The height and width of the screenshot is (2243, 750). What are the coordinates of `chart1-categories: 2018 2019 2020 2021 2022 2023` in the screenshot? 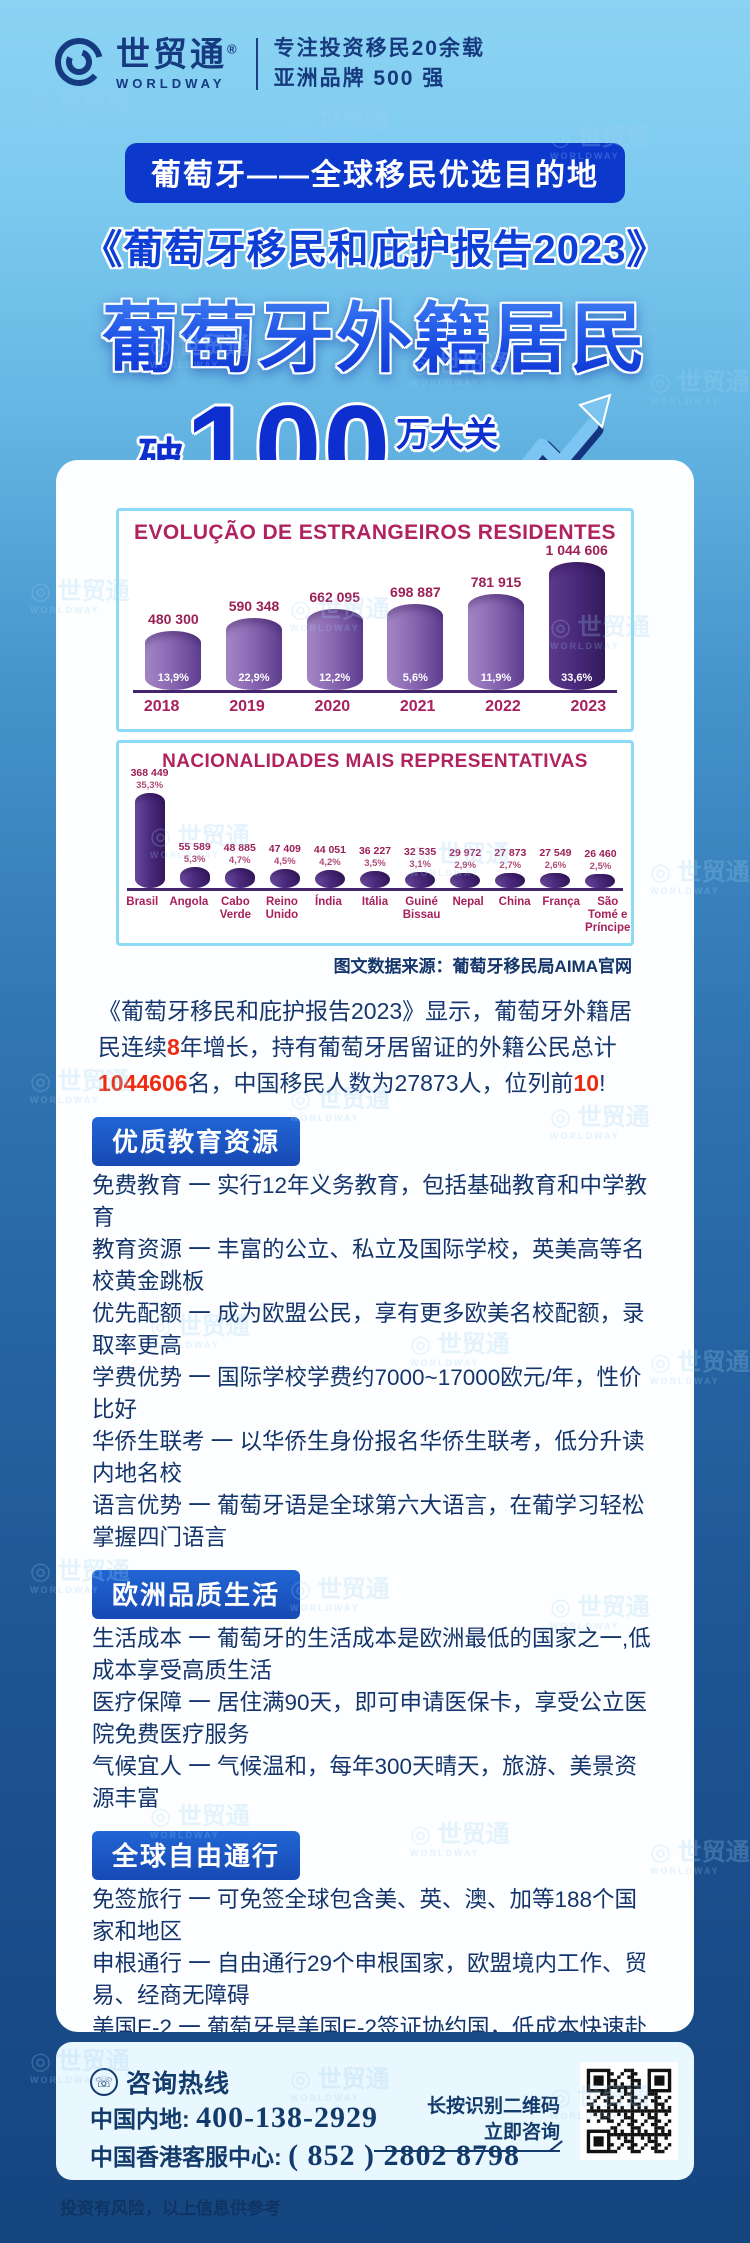 It's located at (375, 704).